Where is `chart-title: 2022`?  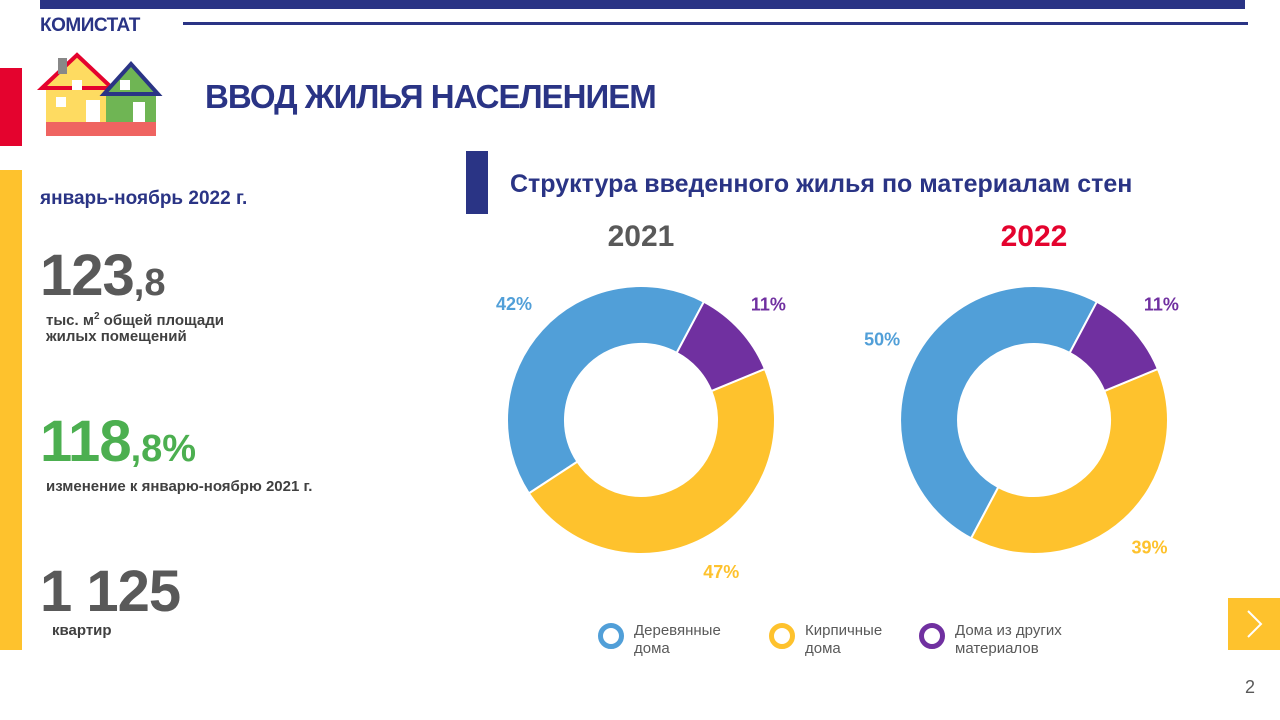
chart-title: 2022 is located at coordinates (1034, 236).